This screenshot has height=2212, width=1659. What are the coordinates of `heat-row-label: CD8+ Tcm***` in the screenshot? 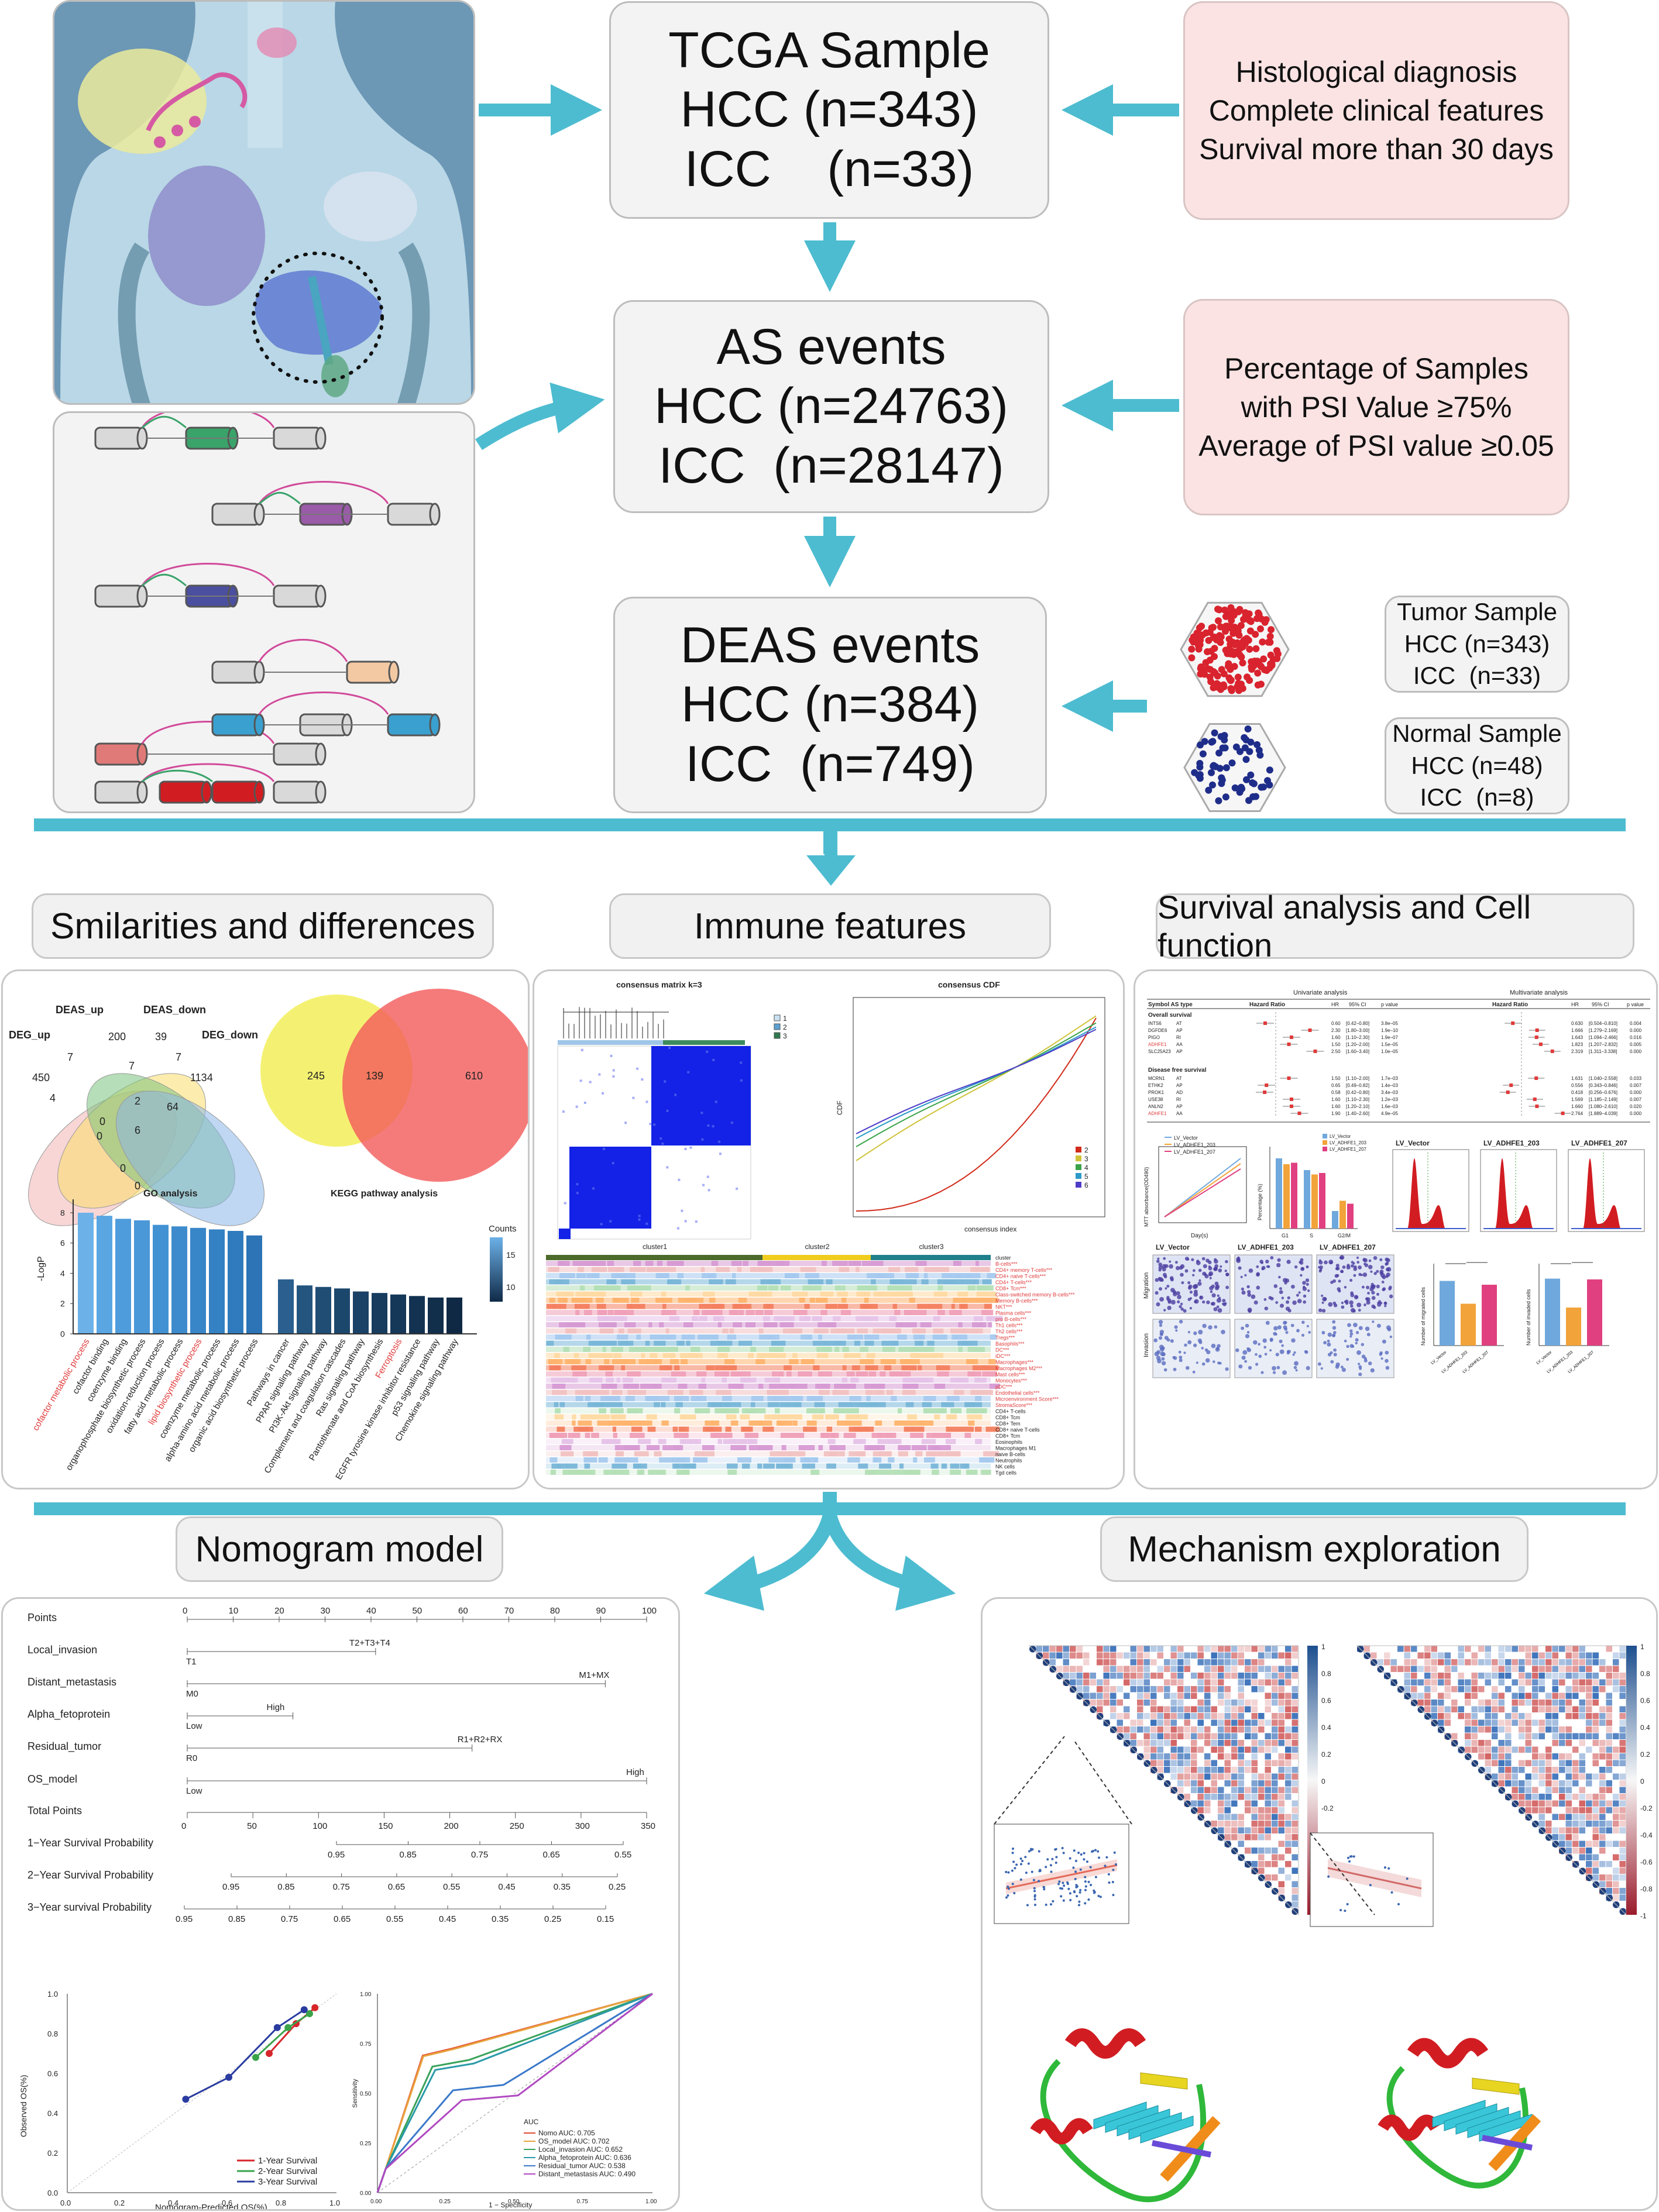 It's located at (1010, 1289).